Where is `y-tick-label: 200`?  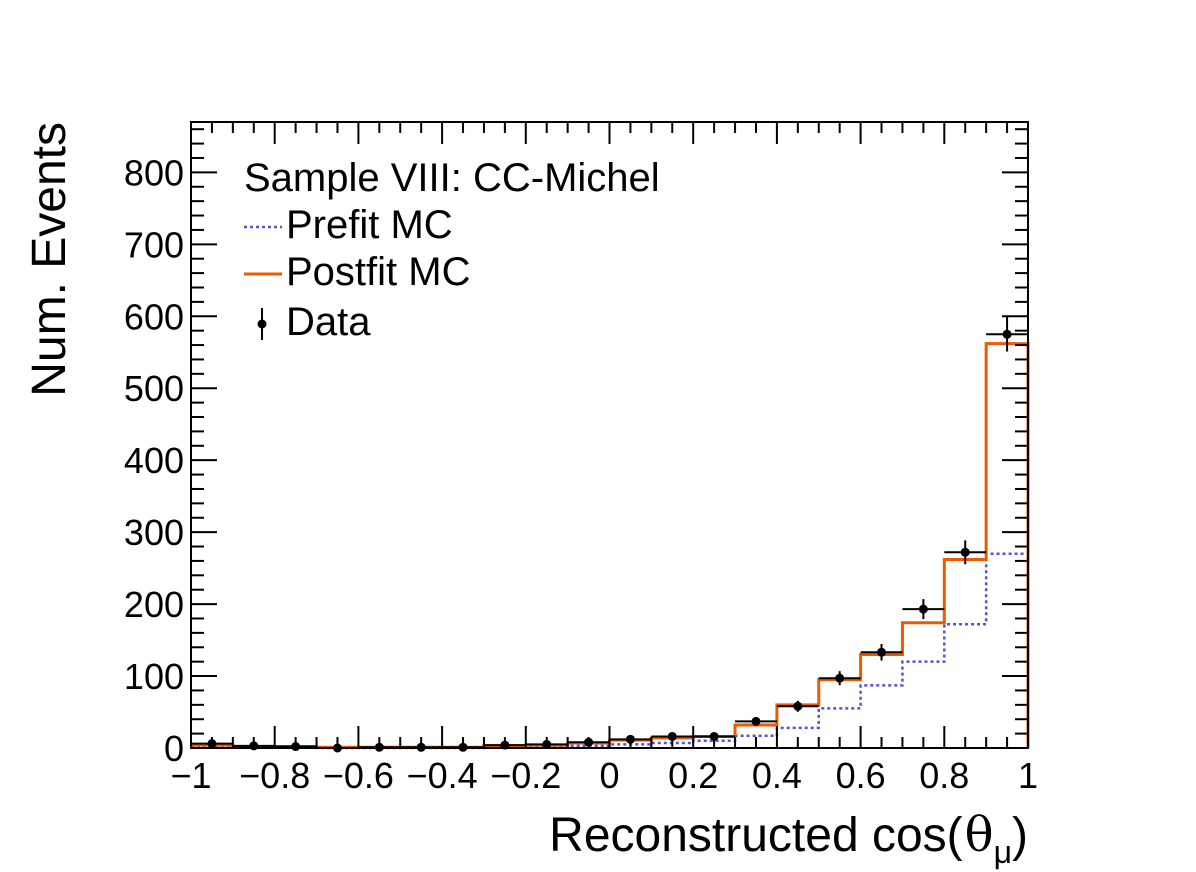
y-tick-label: 200 is located at coordinates (154, 604).